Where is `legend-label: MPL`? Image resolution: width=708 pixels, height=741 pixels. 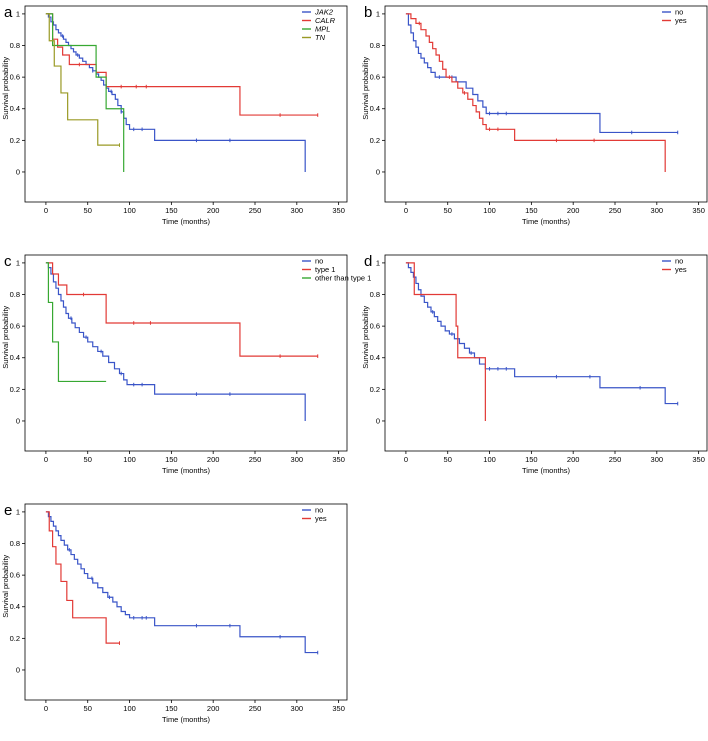
legend-label: MPL is located at coordinates (322, 29).